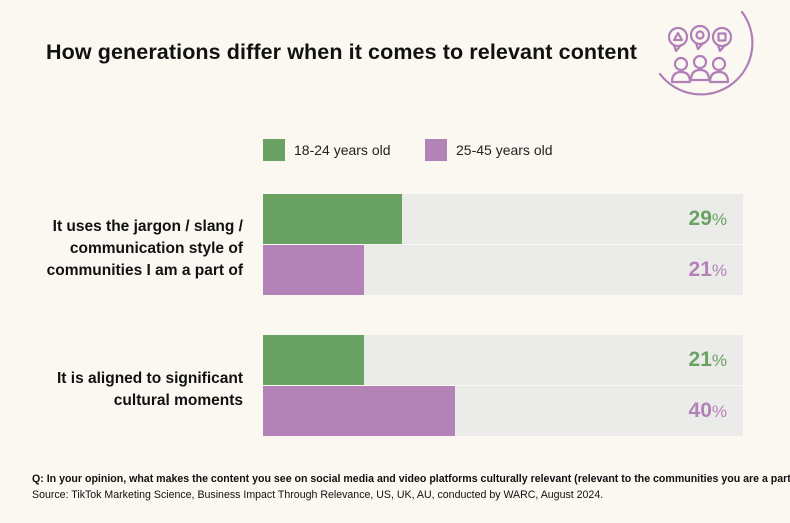 The image size is (790, 523). Describe the element at coordinates (156, 248) in the screenshot. I see `category-label-line: communication style of` at that location.